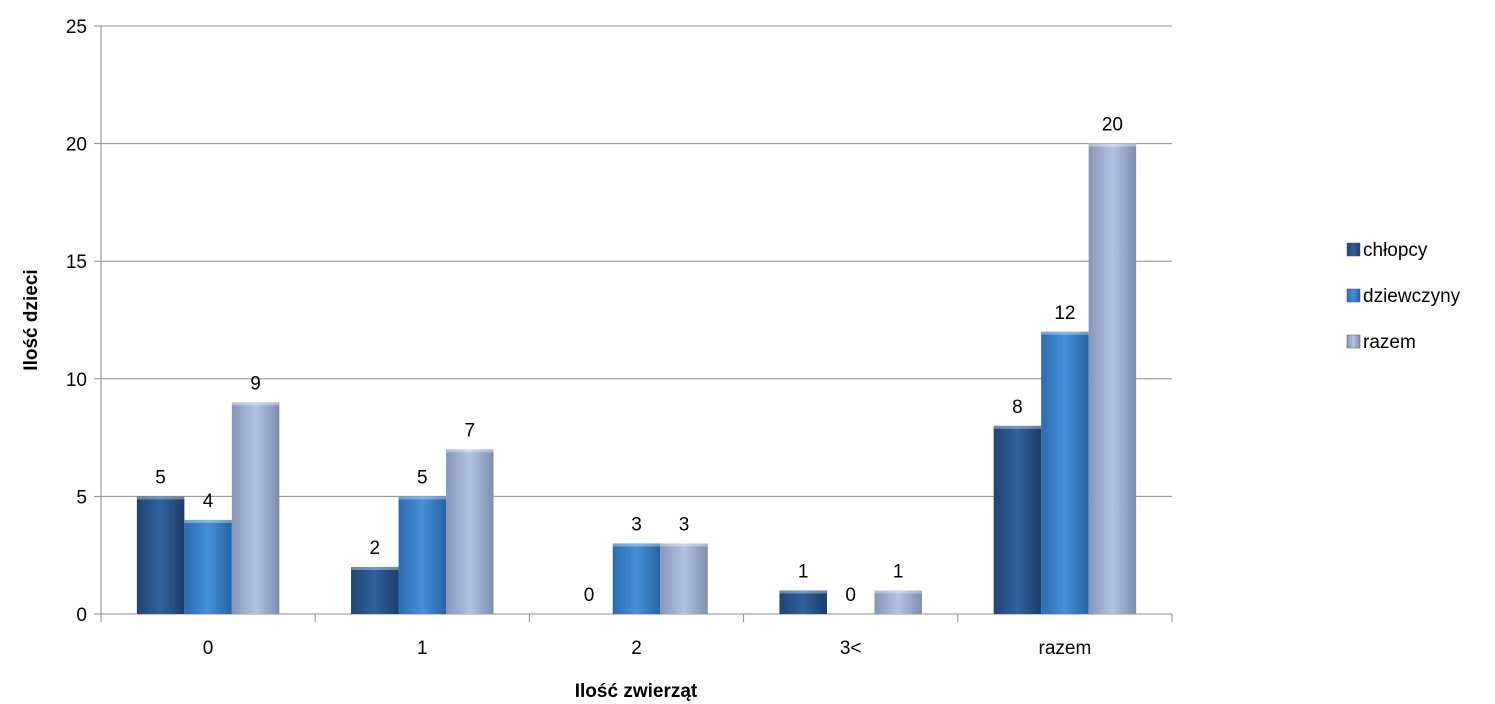 The height and width of the screenshot is (704, 1495). What do you see at coordinates (76, 380) in the screenshot?
I see `y-tick-label: 10` at bounding box center [76, 380].